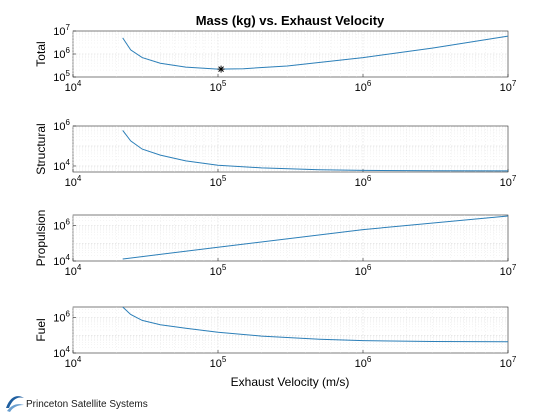 The image size is (560, 420). What do you see at coordinates (41, 329) in the screenshot?
I see `y-axis-label: Fuel` at bounding box center [41, 329].